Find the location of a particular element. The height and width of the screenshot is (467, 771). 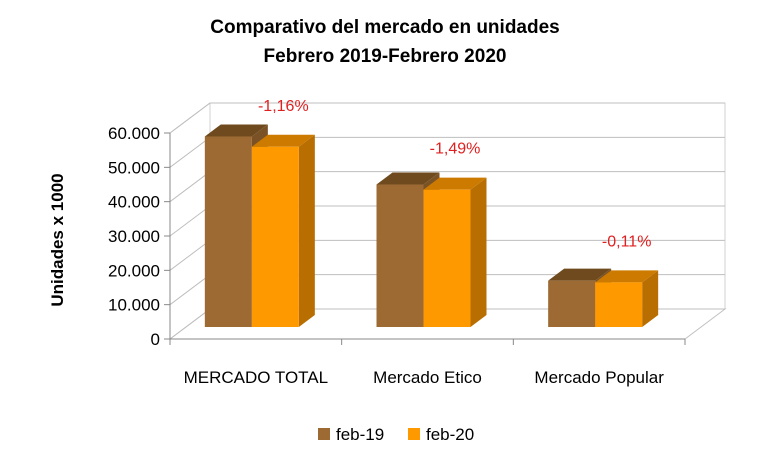

y-tick-label: 30.000 is located at coordinates (134, 236).